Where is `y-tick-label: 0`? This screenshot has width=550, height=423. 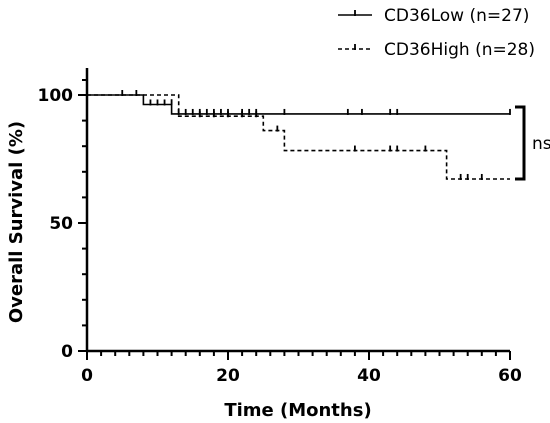
y-tick-label: 0 is located at coordinates (67, 352).